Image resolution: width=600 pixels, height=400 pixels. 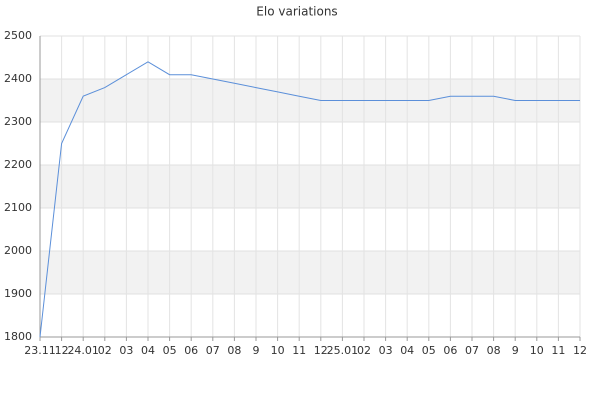 I want to click on y-tick-label: 2000, so click(x=18, y=250).